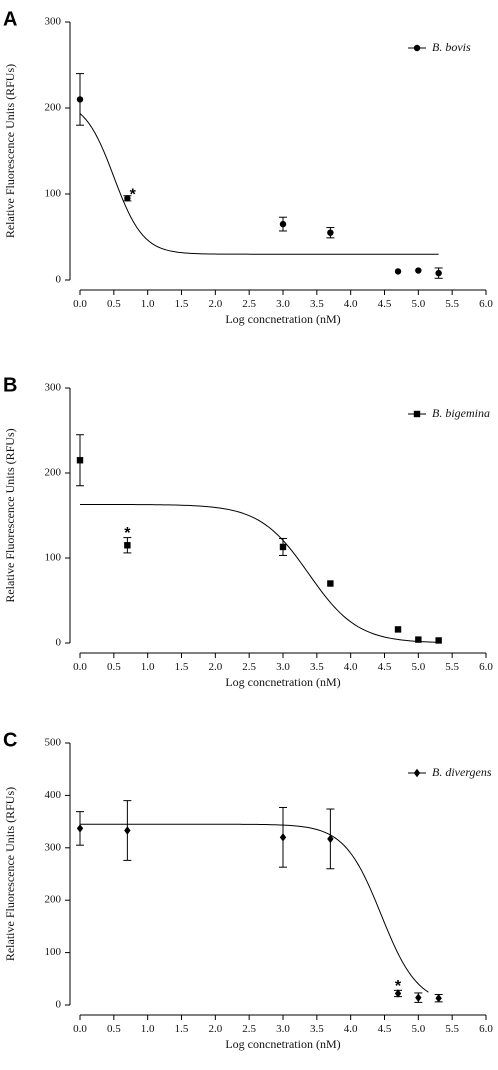 The height and width of the screenshot is (1070, 498). What do you see at coordinates (462, 772) in the screenshot?
I see `legend-label: B. divergens` at bounding box center [462, 772].